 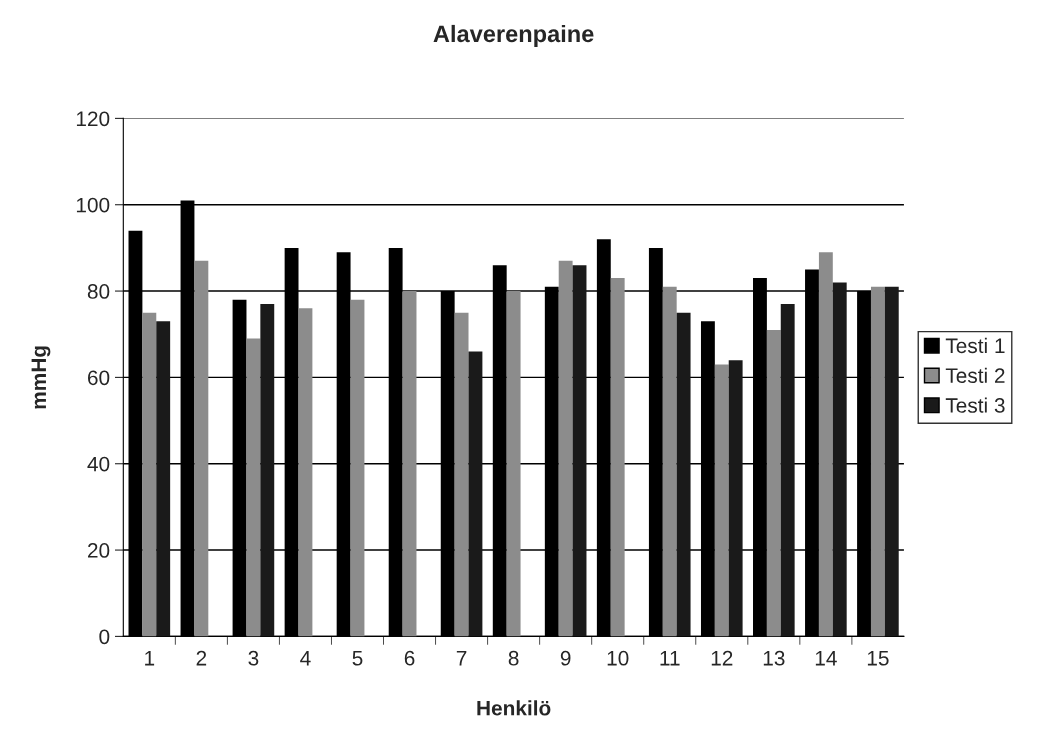 I want to click on x-tick-label: 4, so click(x=305, y=658).